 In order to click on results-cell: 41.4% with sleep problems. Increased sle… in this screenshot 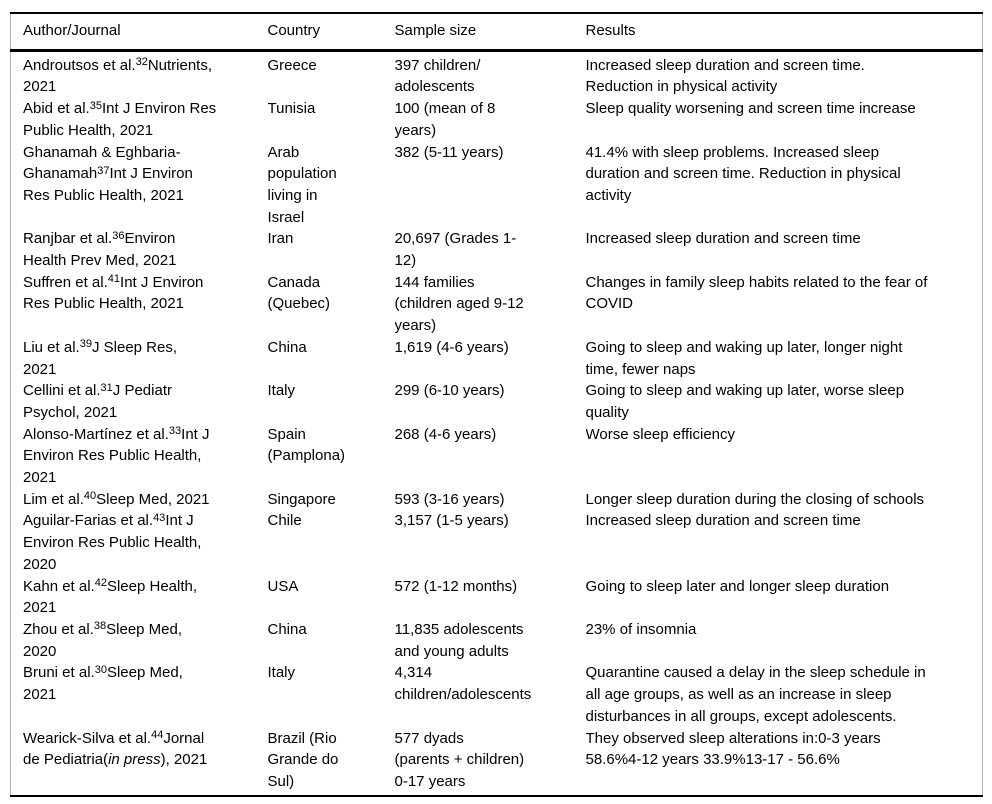, I will do `click(743, 173)`.